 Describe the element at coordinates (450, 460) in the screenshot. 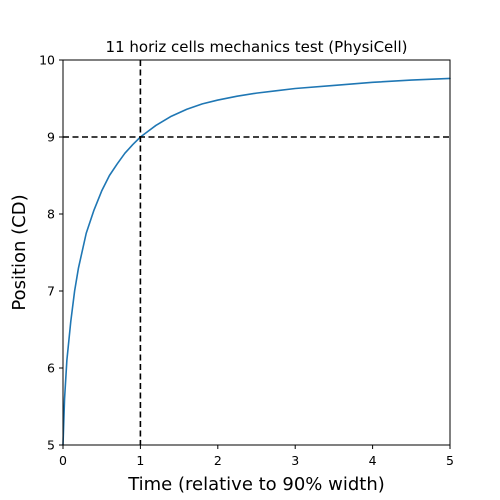

I see `x-tick-label: 5` at that location.